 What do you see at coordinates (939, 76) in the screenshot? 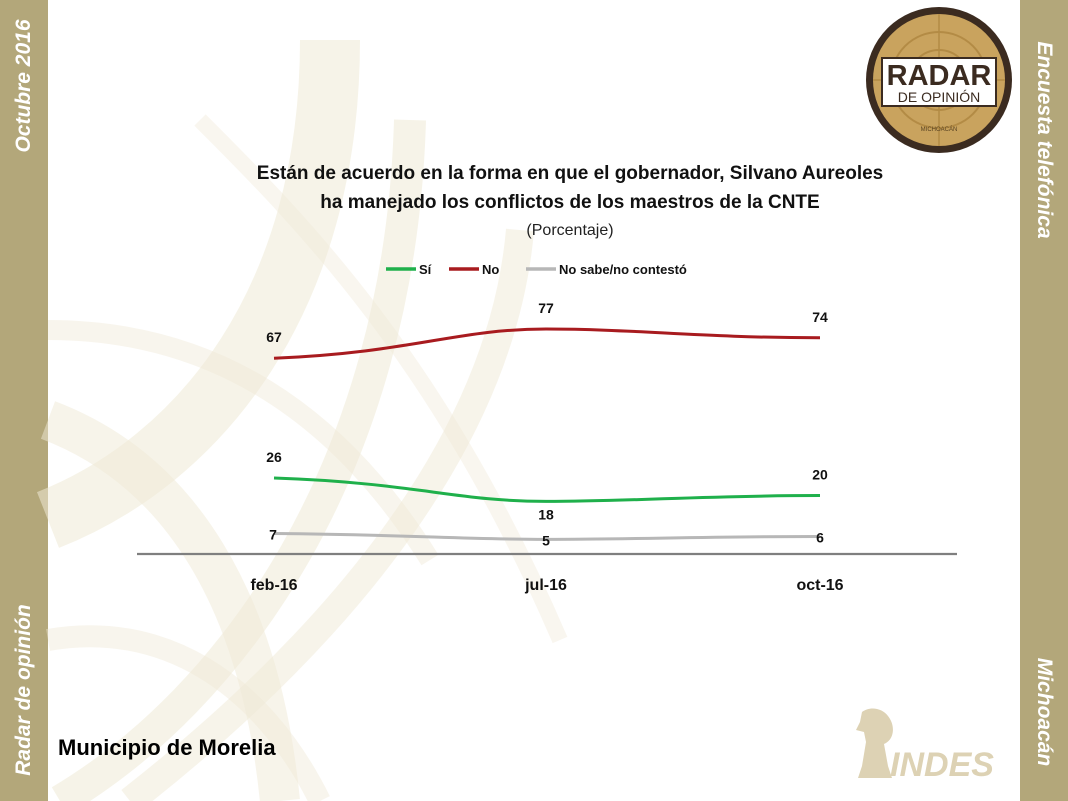
I see `logo-text-radar: RADAR` at bounding box center [939, 76].